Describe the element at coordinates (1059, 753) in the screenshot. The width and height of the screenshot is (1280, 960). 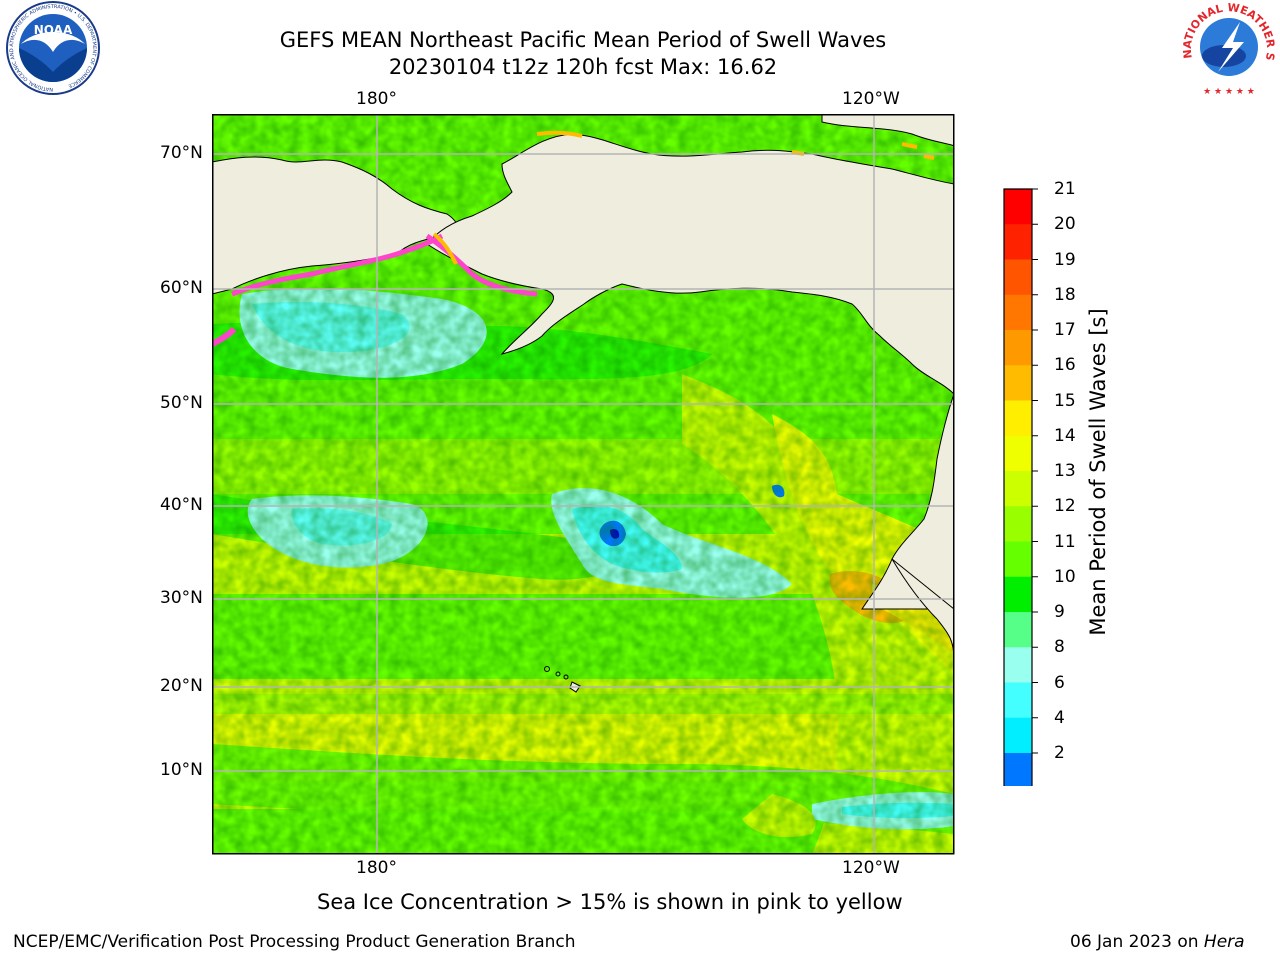
I see `colorbar-tick-label: 2` at that location.